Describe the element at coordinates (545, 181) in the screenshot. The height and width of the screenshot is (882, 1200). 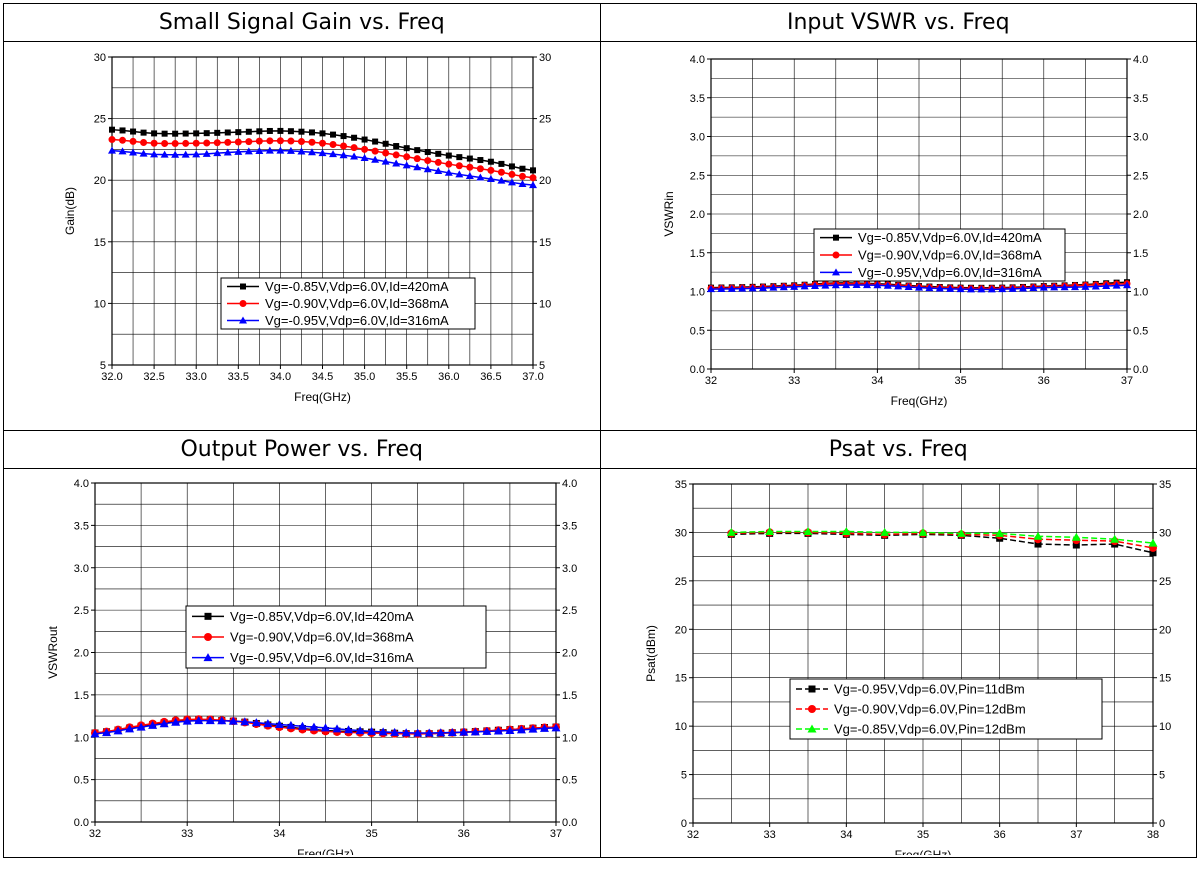
I see `y-tick-label-right: 20` at that location.